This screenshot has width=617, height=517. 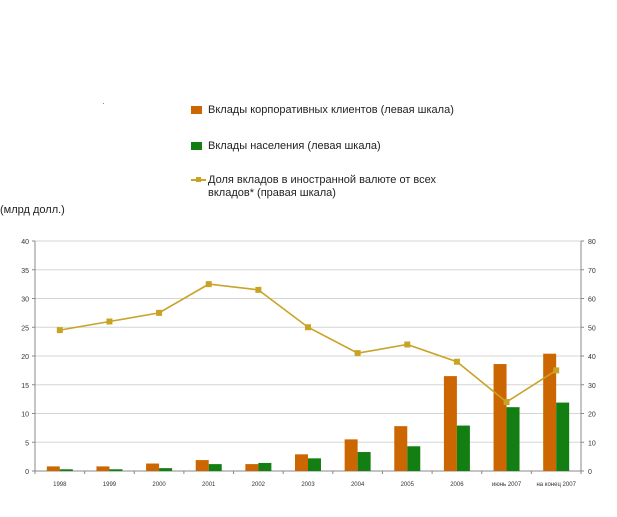 I want to click on y-left-tick-label: 40, so click(x=25, y=242).